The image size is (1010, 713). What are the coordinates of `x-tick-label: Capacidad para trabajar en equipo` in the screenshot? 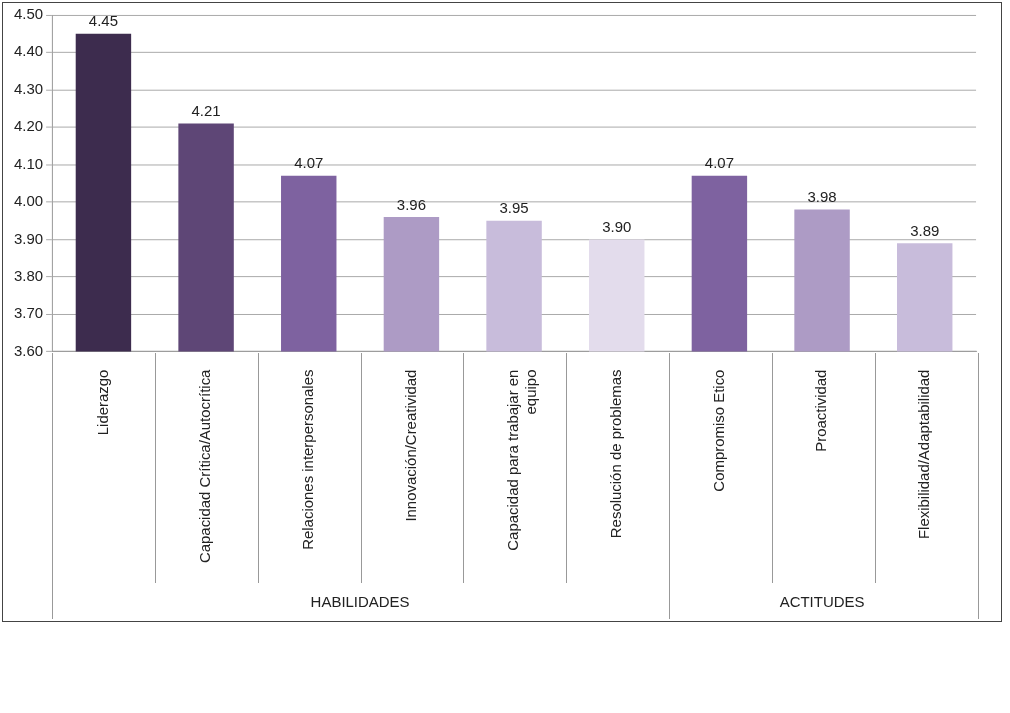 It's located at (522, 460).